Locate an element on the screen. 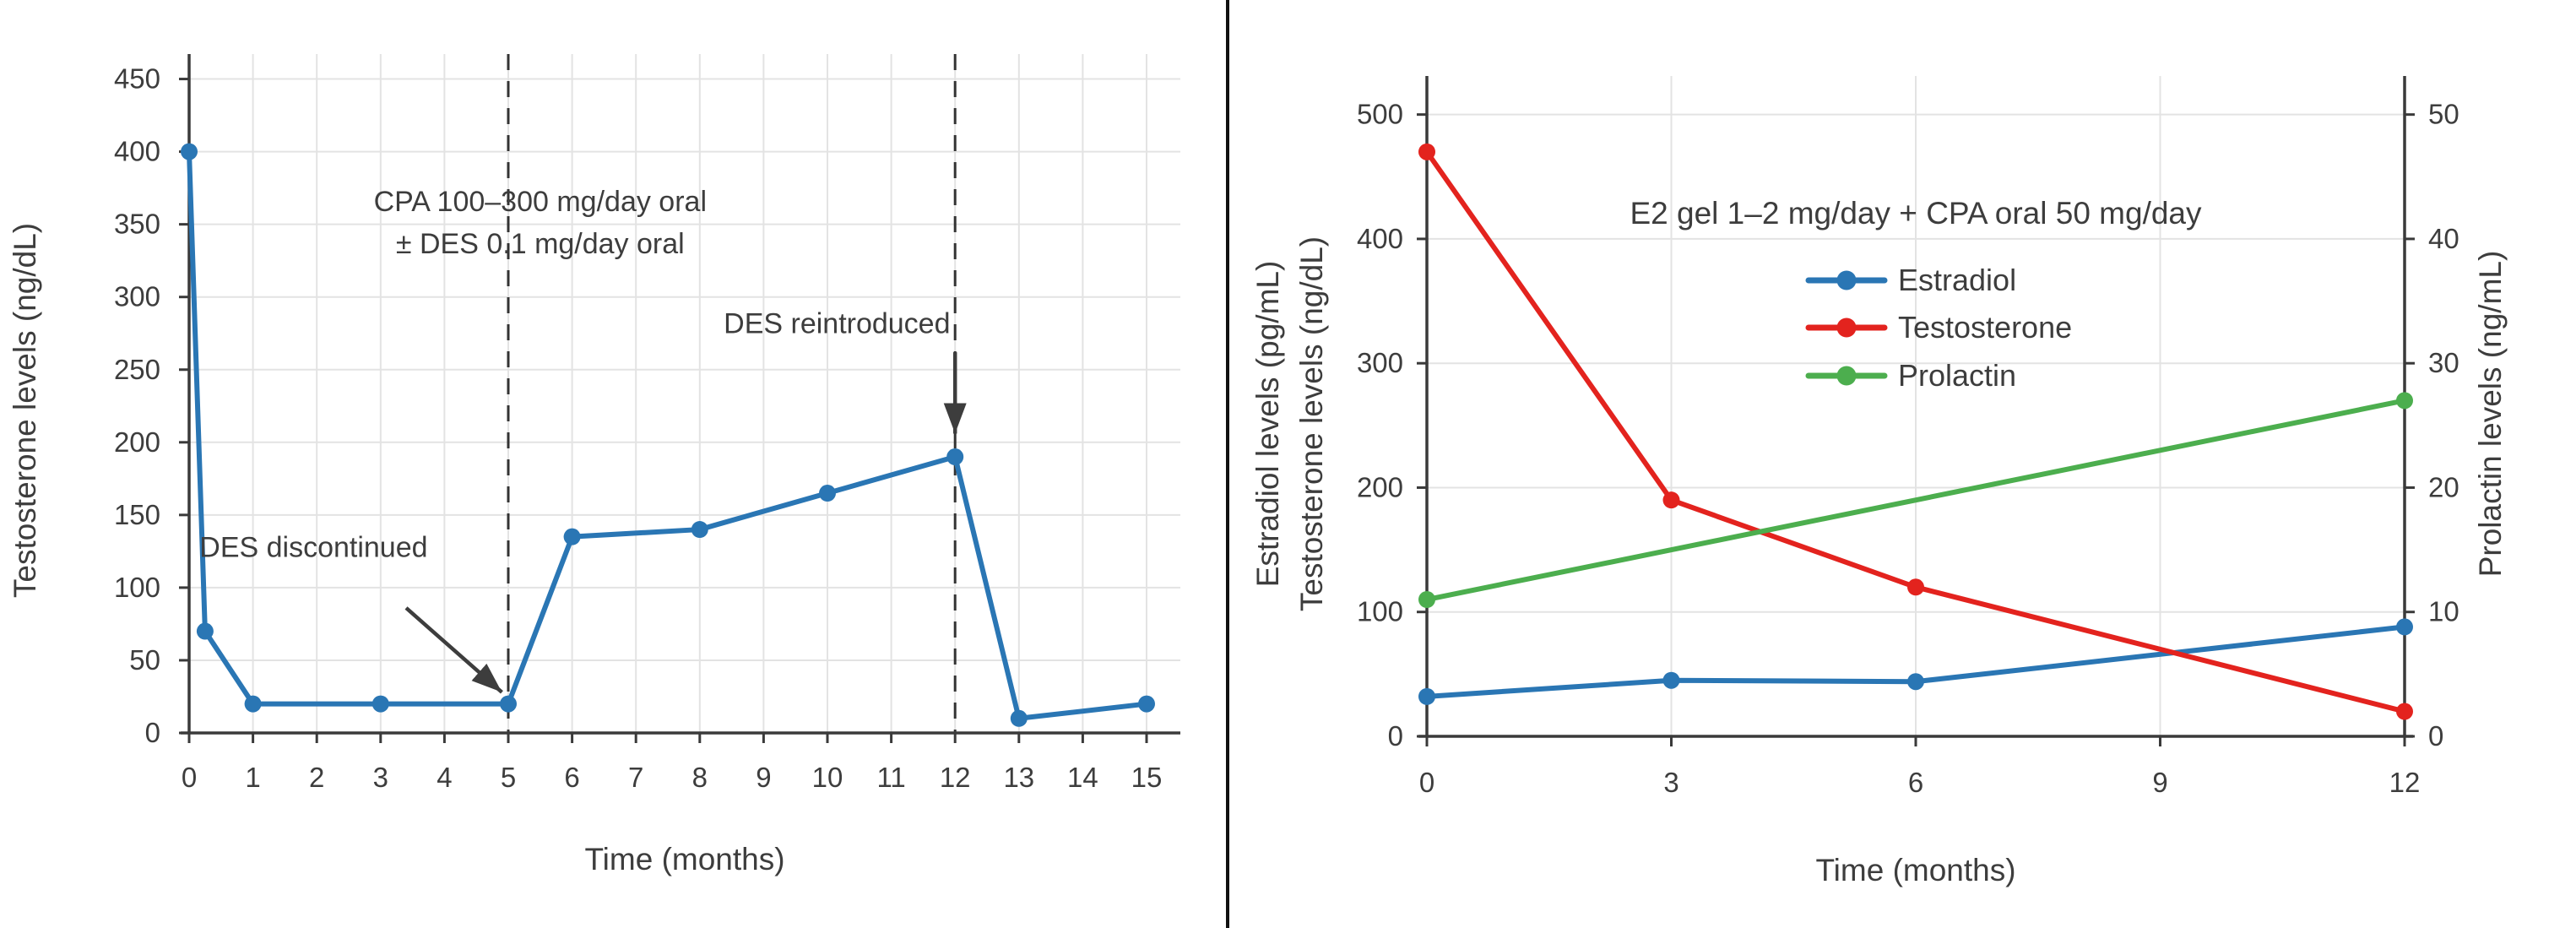 Image resolution: width=2576 pixels, height=928 pixels. y-tick-label: 200 is located at coordinates (137, 442).